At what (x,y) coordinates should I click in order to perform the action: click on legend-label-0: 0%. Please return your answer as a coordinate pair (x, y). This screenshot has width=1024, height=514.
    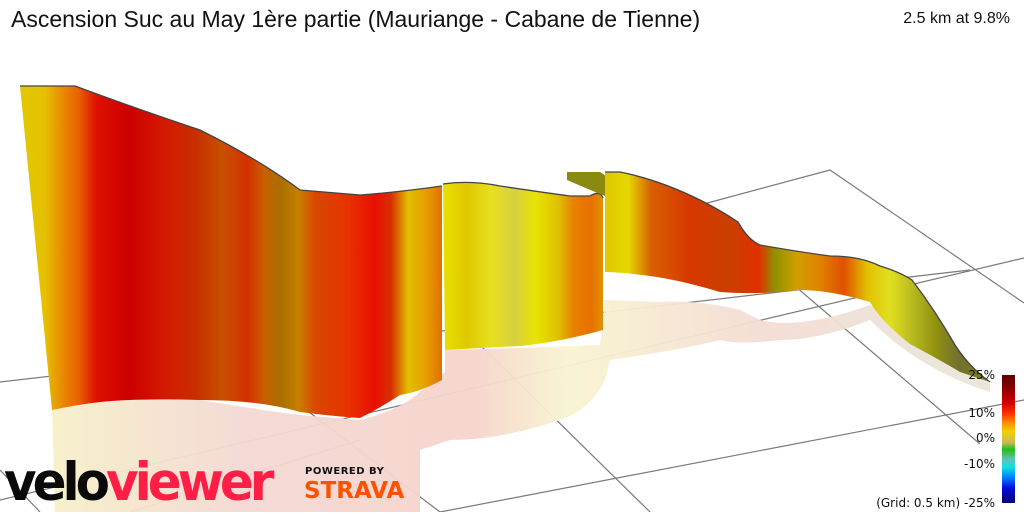
    Looking at the image, I should click on (985, 438).